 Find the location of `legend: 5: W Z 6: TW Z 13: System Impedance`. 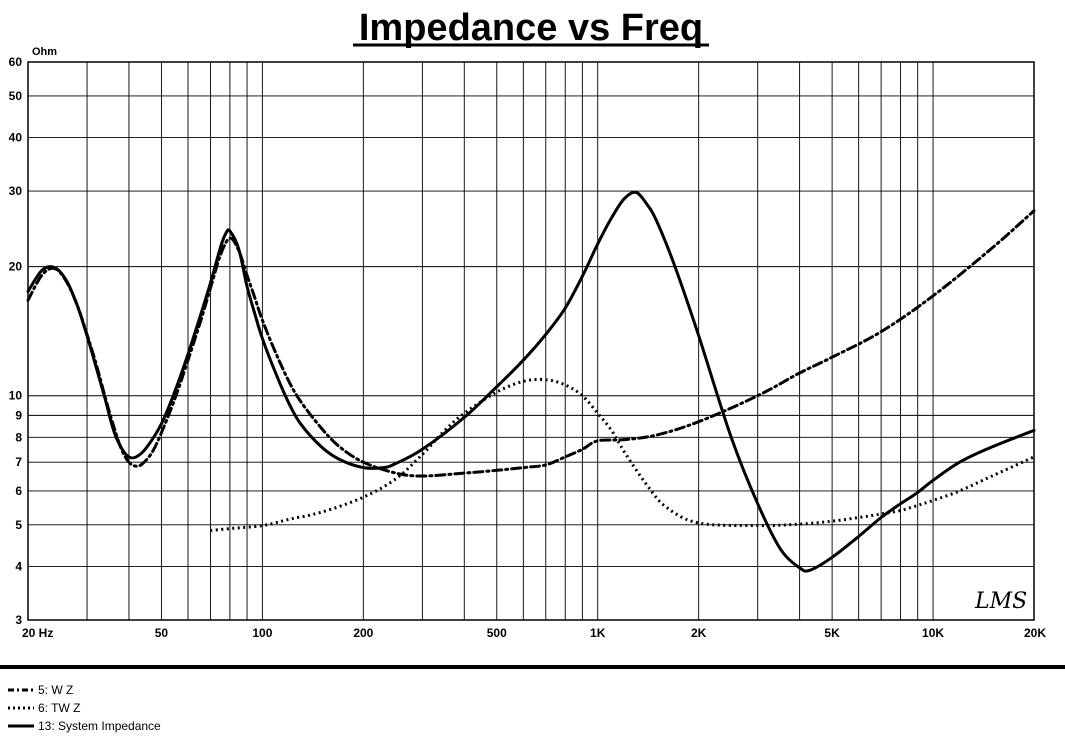

legend: 5: W Z 6: TW Z 13: System Impedance is located at coordinates (84, 708).